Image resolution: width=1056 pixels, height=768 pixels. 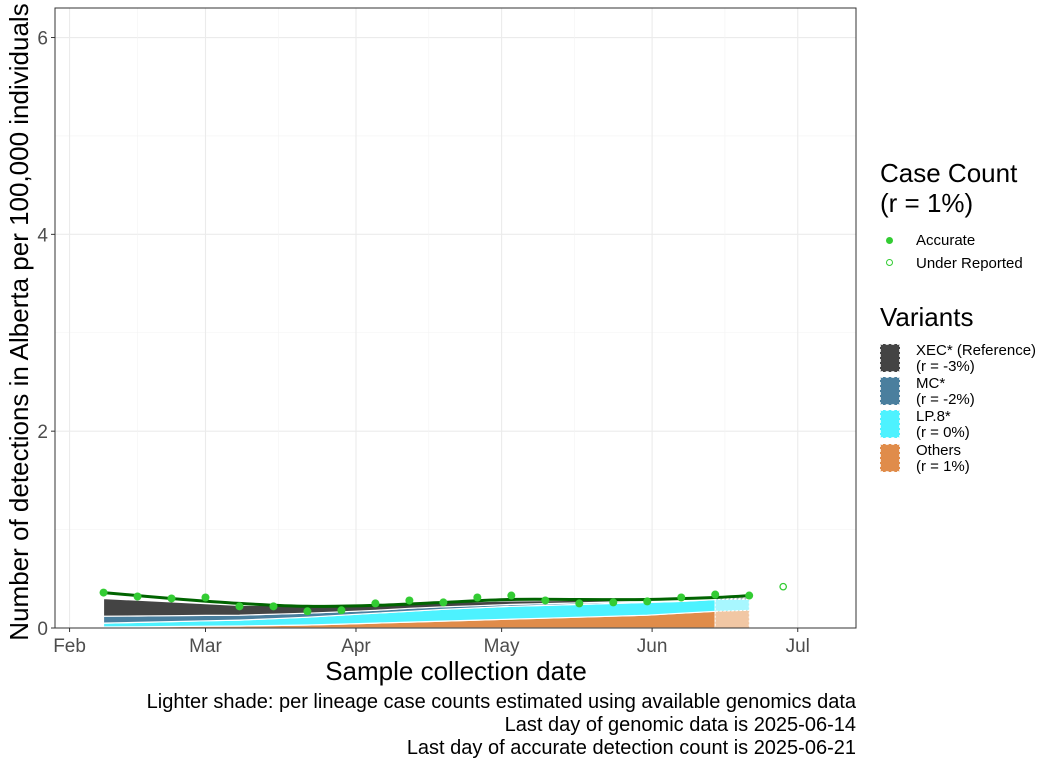 What do you see at coordinates (205, 646) in the screenshot?
I see `x-tick-label-1: Mar` at bounding box center [205, 646].